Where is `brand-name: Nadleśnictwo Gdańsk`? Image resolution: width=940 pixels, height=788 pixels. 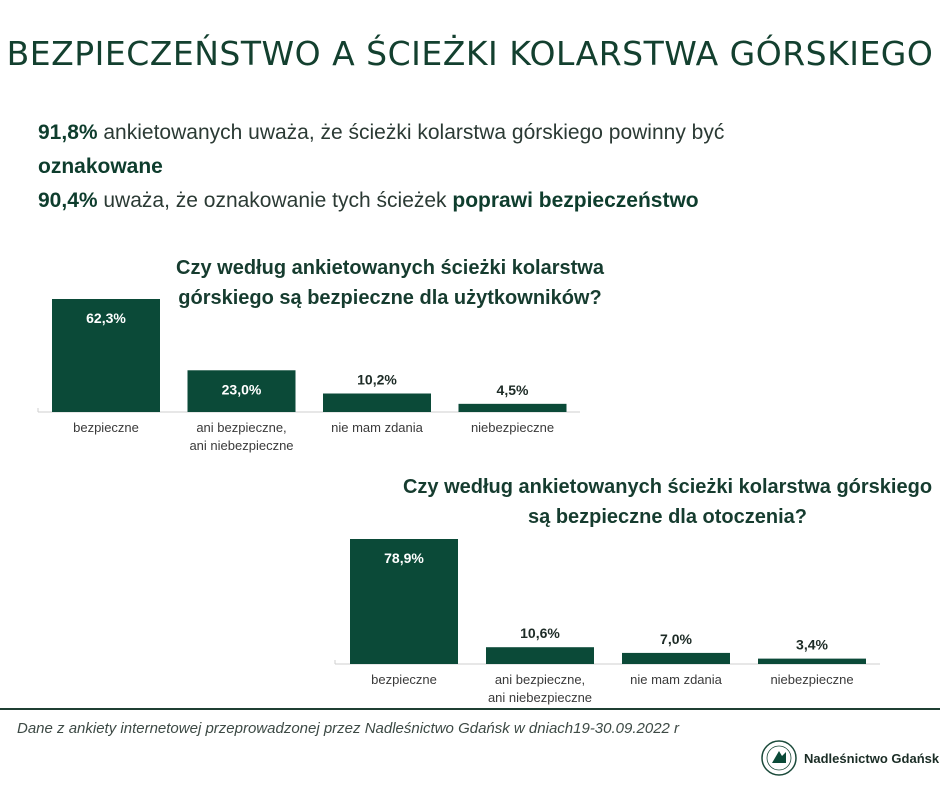 brand-name: Nadleśnictwo Gdańsk is located at coordinates (872, 758).